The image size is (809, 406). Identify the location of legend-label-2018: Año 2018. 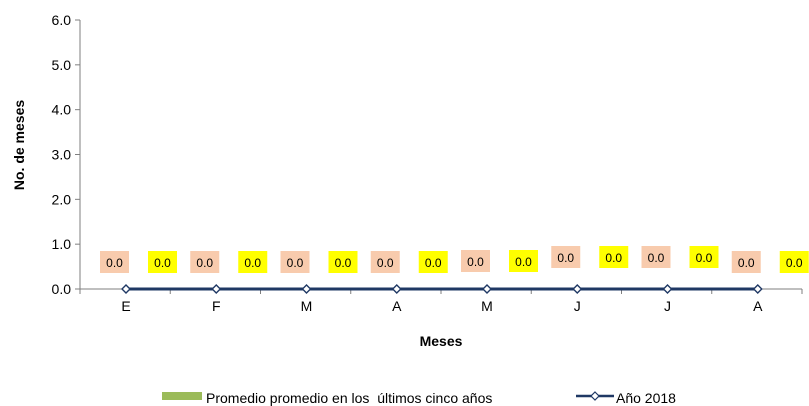
(646, 398).